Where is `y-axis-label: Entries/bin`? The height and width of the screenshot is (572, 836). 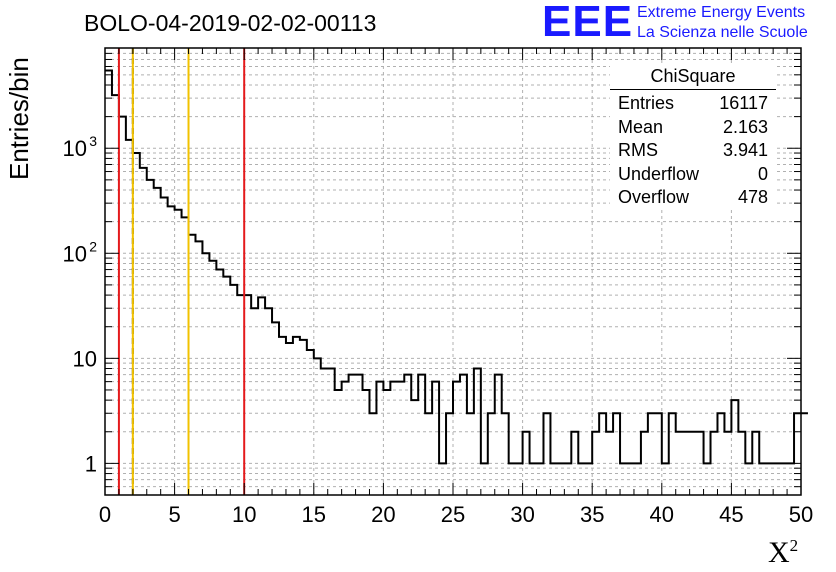 y-axis-label: Entries/bin is located at coordinates (19, 118).